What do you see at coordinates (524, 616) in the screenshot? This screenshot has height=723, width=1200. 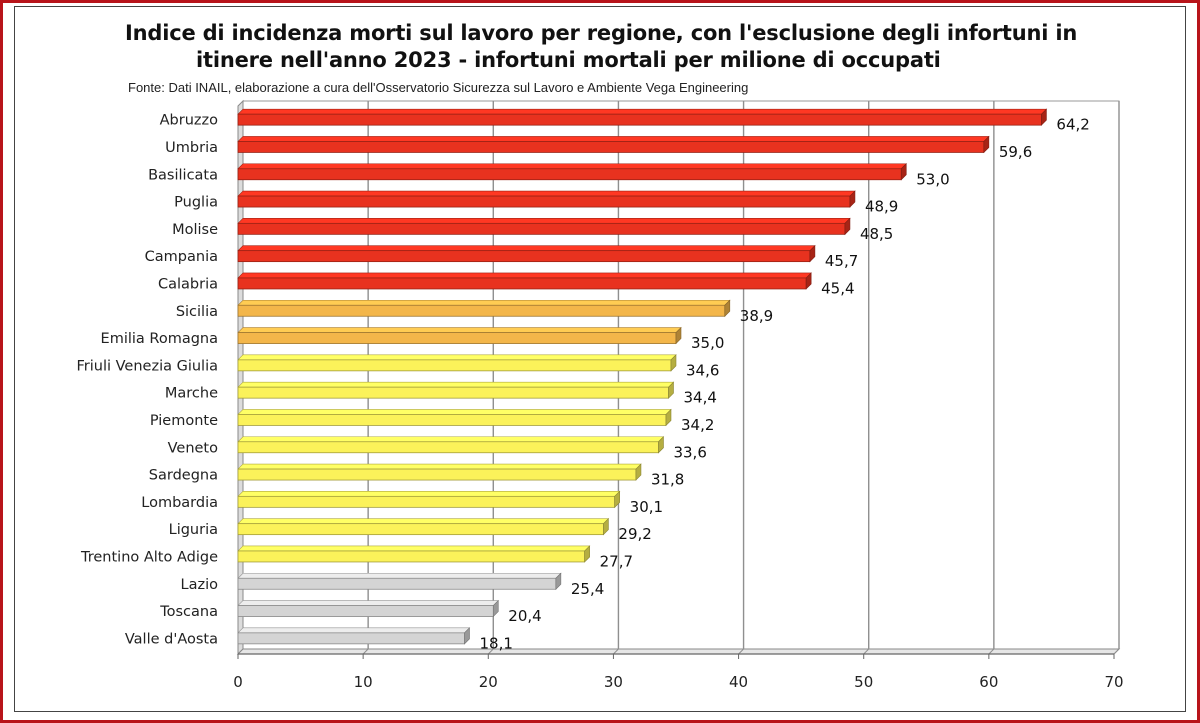 I see `value-label: 20,4` at bounding box center [524, 616].